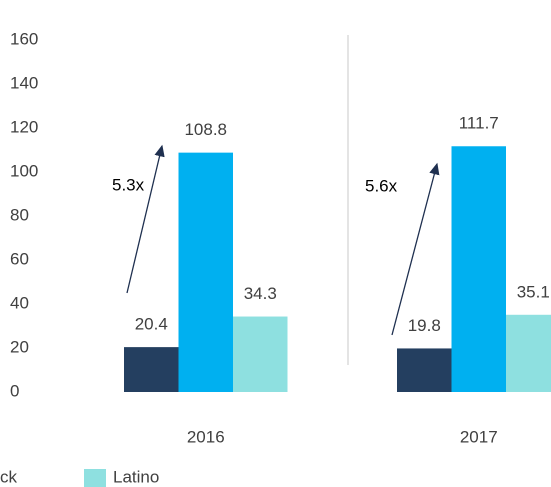  What do you see at coordinates (479, 436) in the screenshot?
I see `x-tick-label: 2017` at bounding box center [479, 436].